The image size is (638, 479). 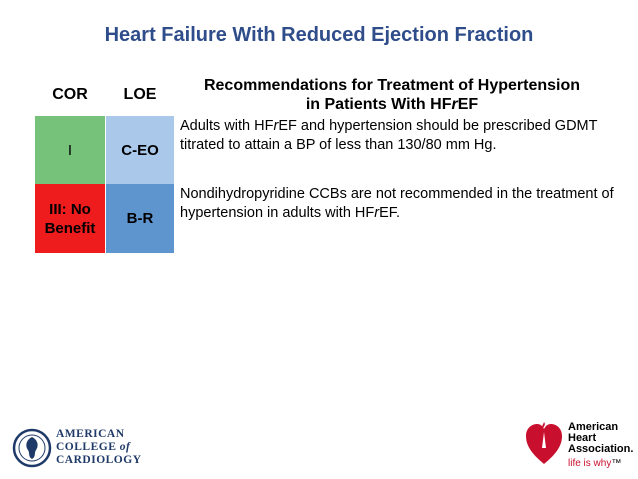 What do you see at coordinates (140, 150) in the screenshot?
I see `loe-cell-1: C-EO` at bounding box center [140, 150].